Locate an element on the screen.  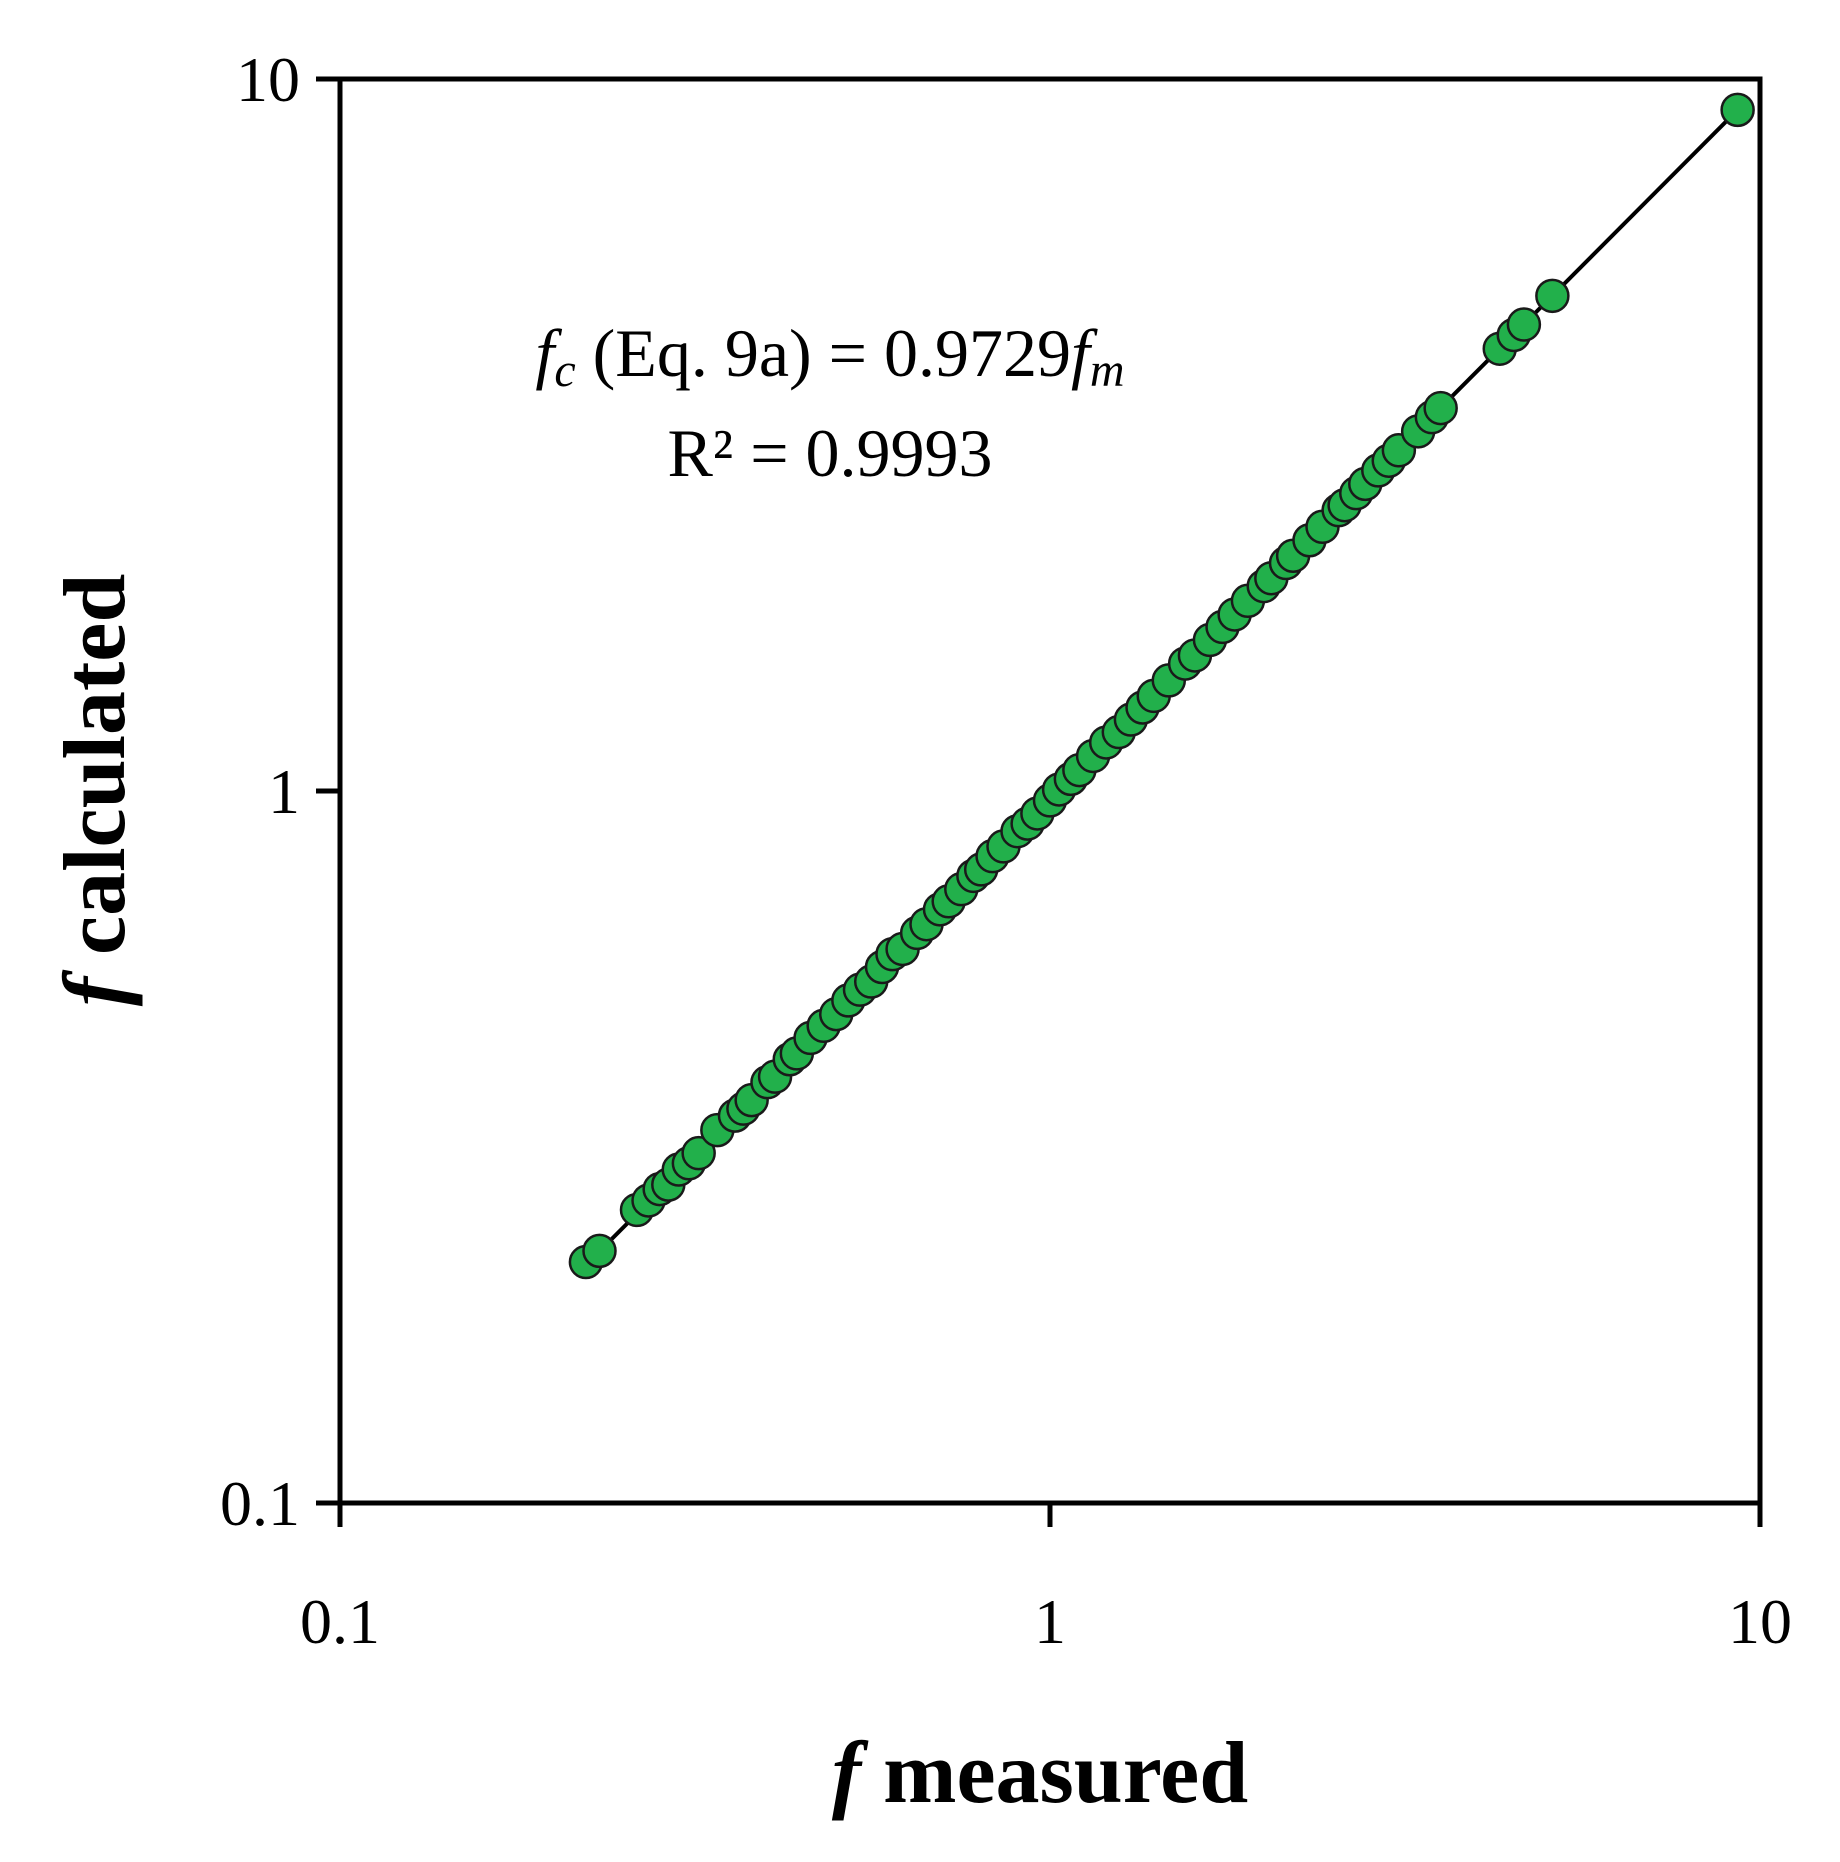
x-axis-title: f measured is located at coordinates (1040, 1773).